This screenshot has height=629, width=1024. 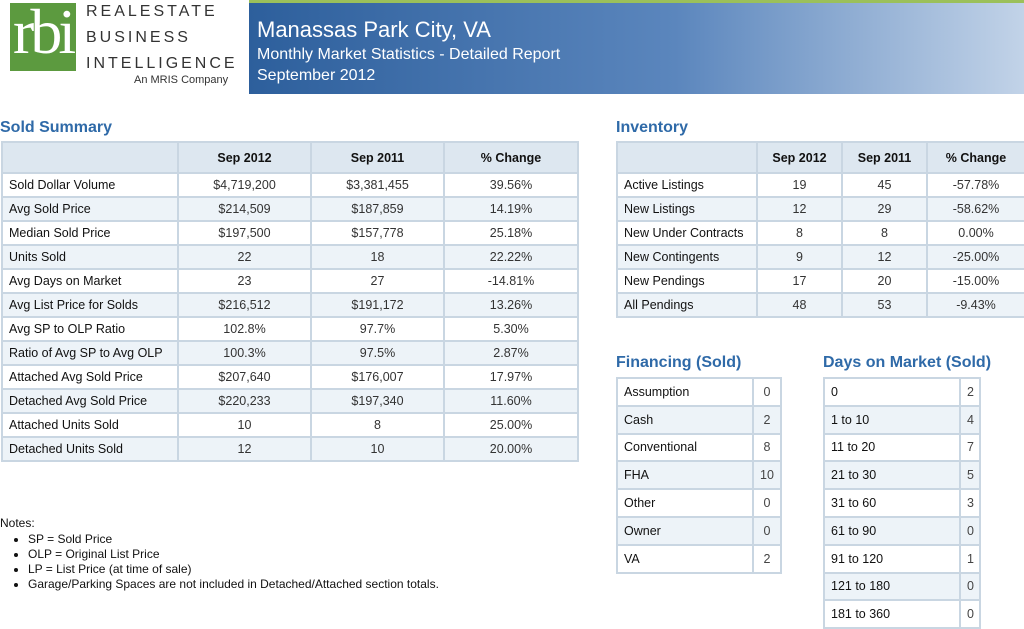 What do you see at coordinates (374, 29) in the screenshot?
I see `report-title: Manassas Park City, VA` at bounding box center [374, 29].